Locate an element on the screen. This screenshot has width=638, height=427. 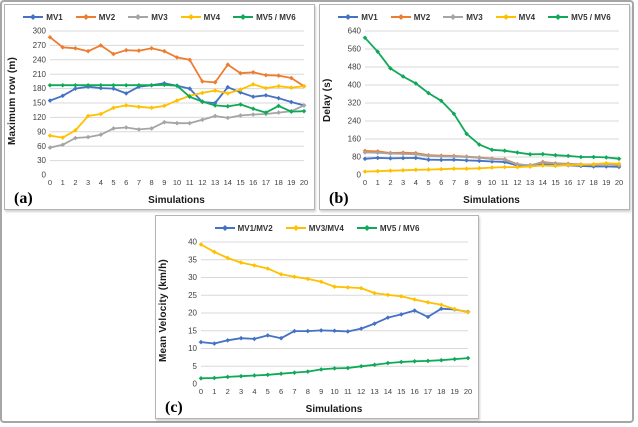
y-tick-label: 40 is located at coordinates (192, 242).